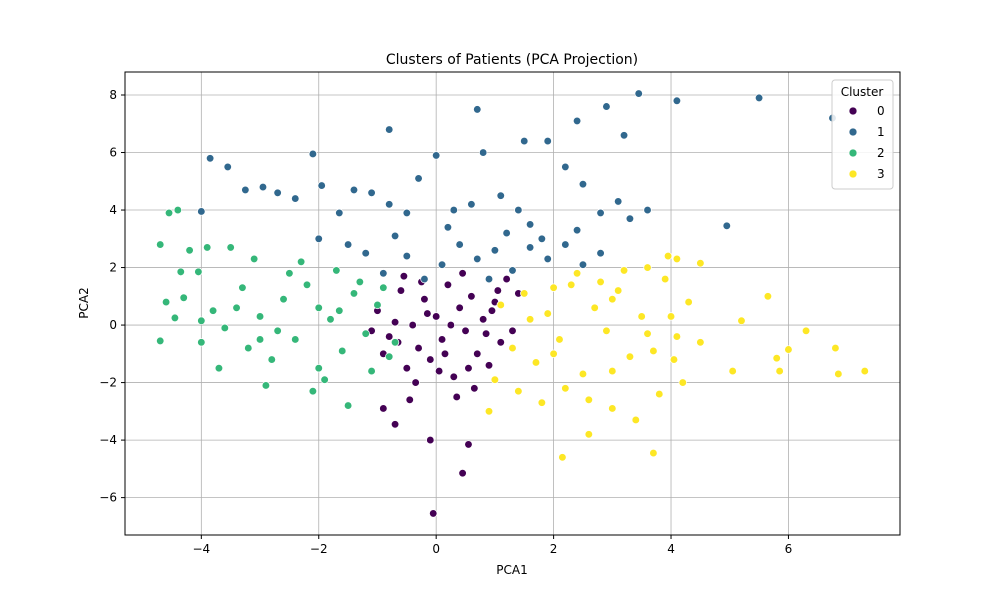  What do you see at coordinates (881, 111) in the screenshot?
I see `legend-label: 0` at bounding box center [881, 111].